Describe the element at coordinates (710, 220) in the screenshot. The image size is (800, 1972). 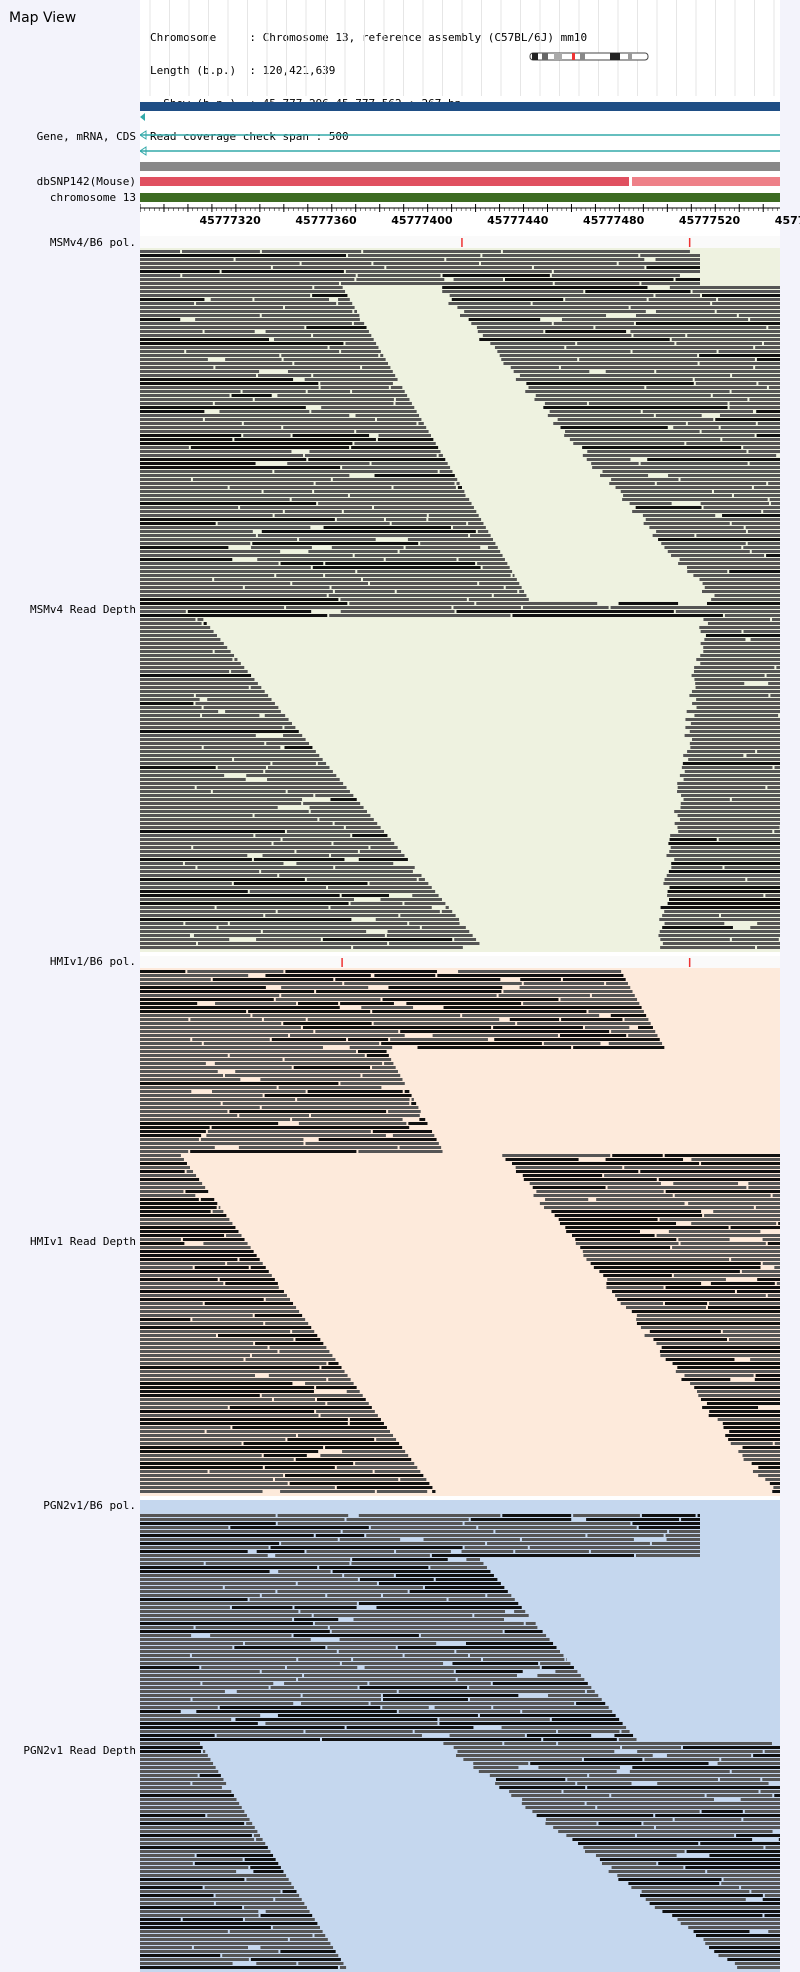
I see `axis-tick-label: 45777520` at that location.